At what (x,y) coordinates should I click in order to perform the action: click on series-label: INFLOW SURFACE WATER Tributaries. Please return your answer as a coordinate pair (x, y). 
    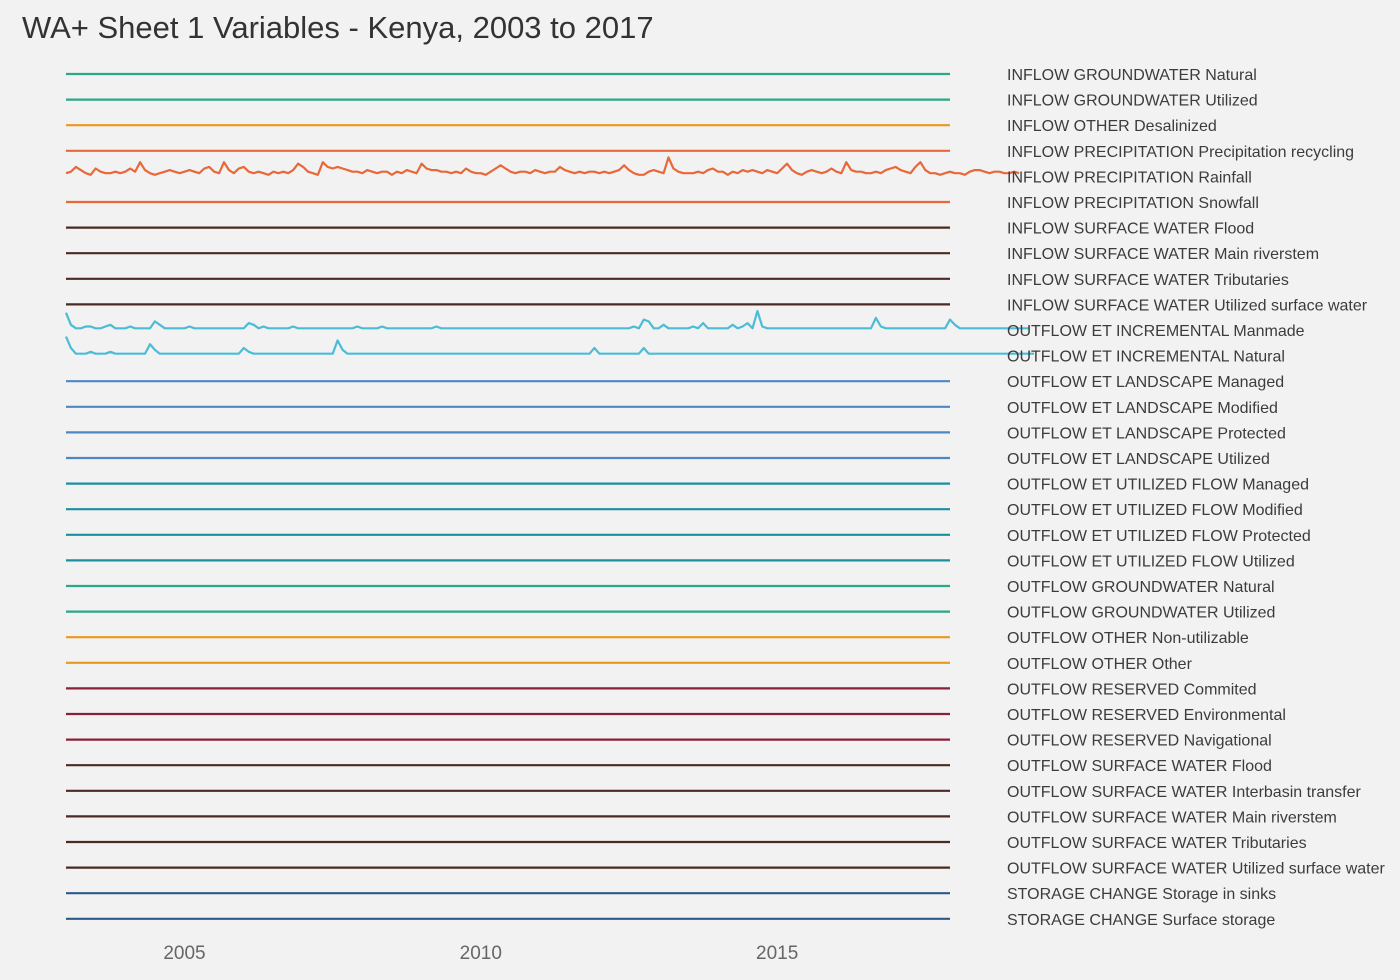
    Looking at the image, I should click on (1148, 280).